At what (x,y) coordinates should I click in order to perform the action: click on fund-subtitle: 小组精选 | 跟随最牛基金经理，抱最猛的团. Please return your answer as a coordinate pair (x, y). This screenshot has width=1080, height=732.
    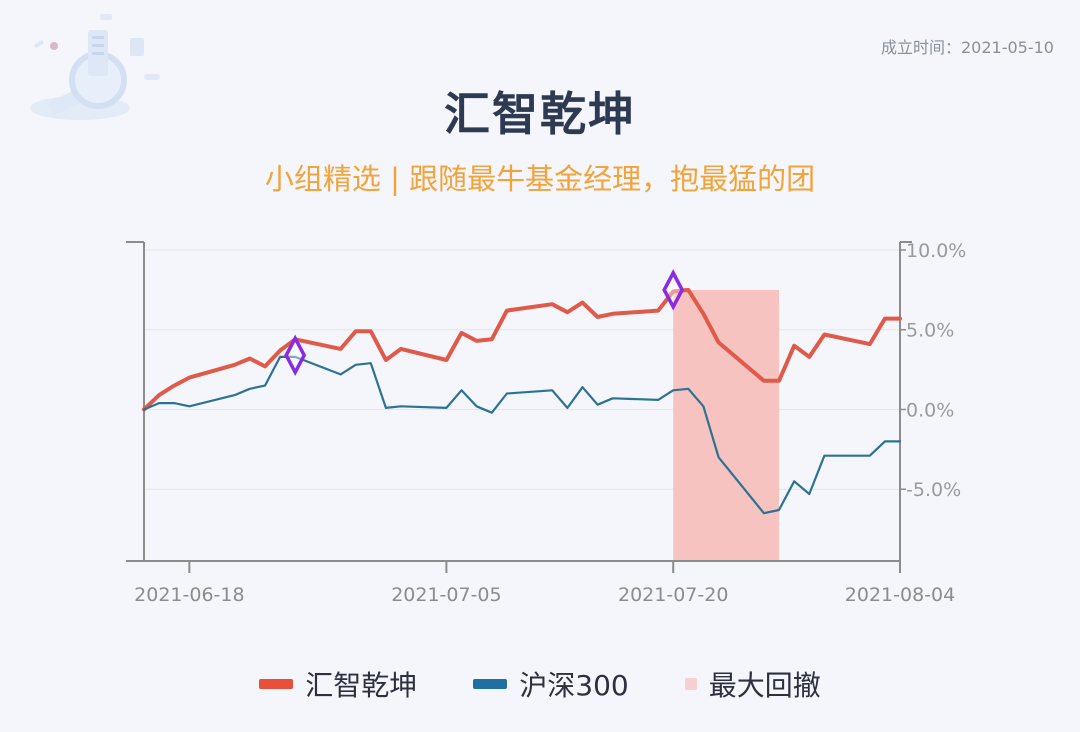
    Looking at the image, I should click on (540, 179).